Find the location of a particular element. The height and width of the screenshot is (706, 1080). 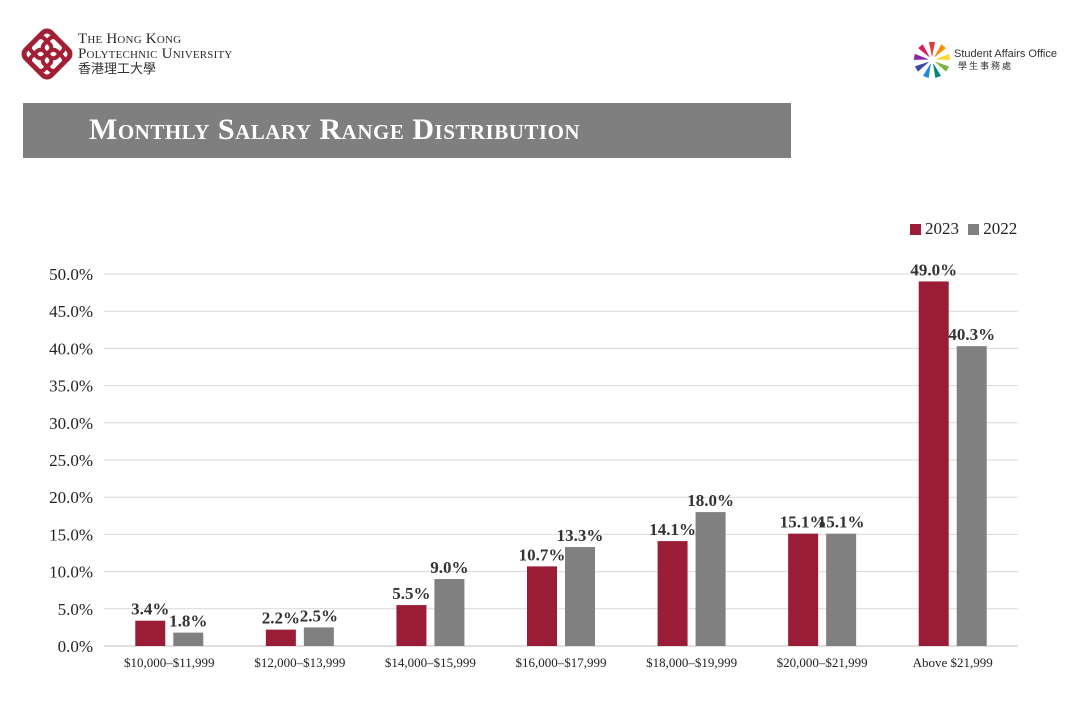

title-banner: Monthly Salary Range Distribution is located at coordinates (407, 130).